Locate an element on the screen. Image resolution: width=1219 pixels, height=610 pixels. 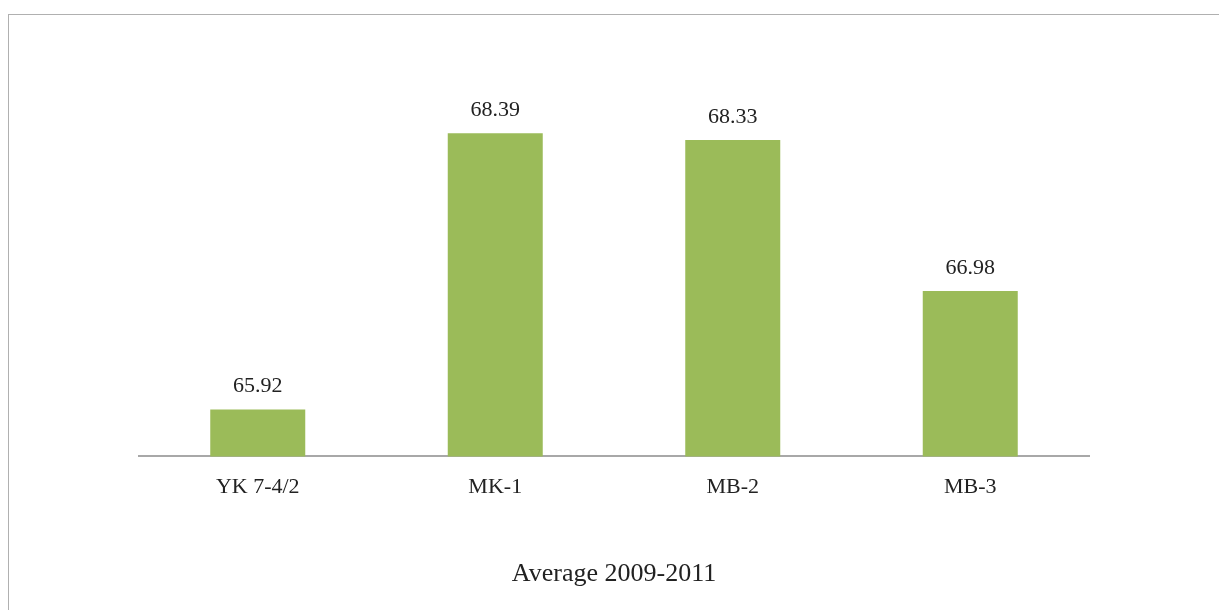
data-label: 68.39 is located at coordinates (495, 108).